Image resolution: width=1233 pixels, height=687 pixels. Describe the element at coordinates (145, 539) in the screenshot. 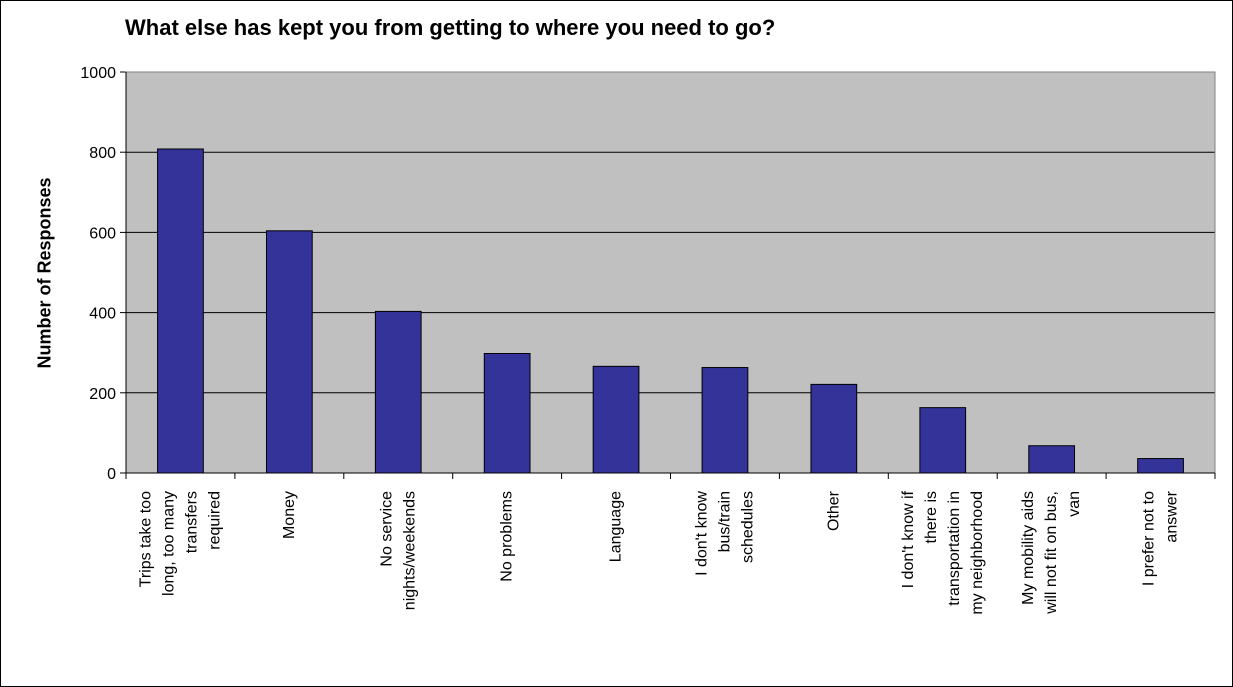

I see `category-label: Trips take too` at that location.